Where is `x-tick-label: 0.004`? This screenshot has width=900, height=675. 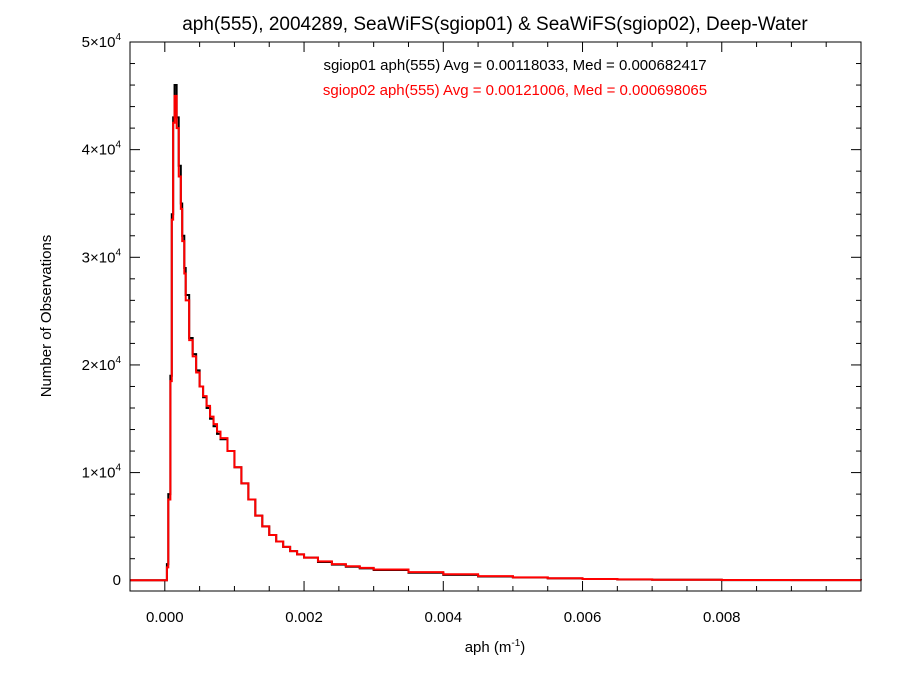
x-tick-label: 0.004 is located at coordinates (444, 617).